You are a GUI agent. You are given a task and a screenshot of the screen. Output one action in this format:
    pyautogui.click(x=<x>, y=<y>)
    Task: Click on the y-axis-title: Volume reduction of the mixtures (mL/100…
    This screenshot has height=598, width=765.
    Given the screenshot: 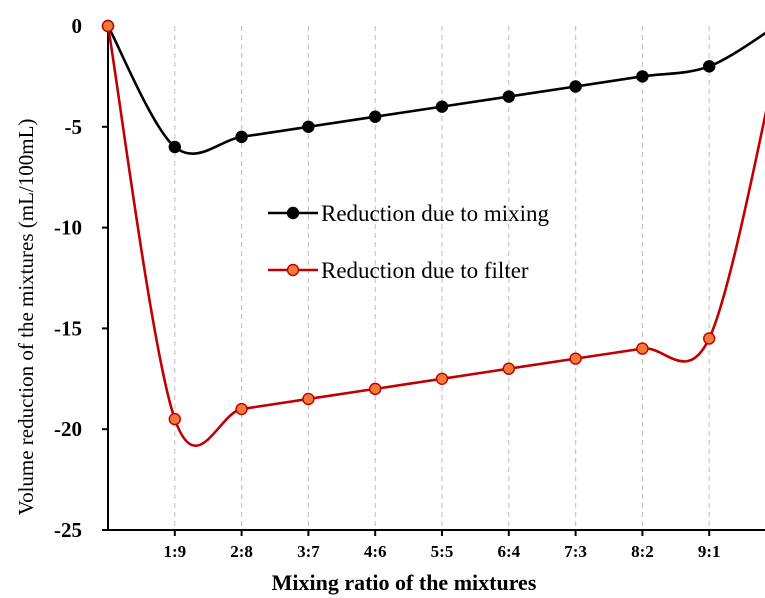 What is the action you would take?
    pyautogui.click(x=26, y=317)
    